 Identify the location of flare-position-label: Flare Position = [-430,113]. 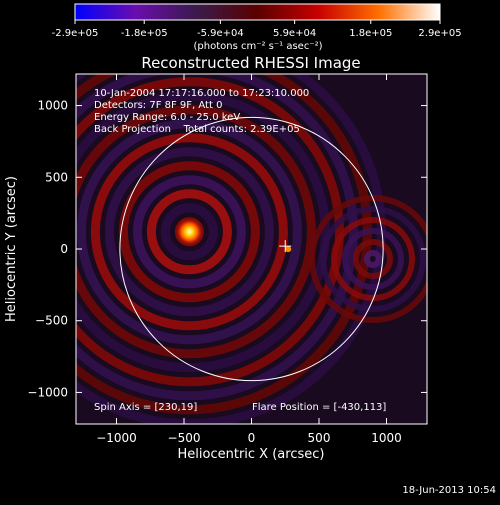
(319, 407).